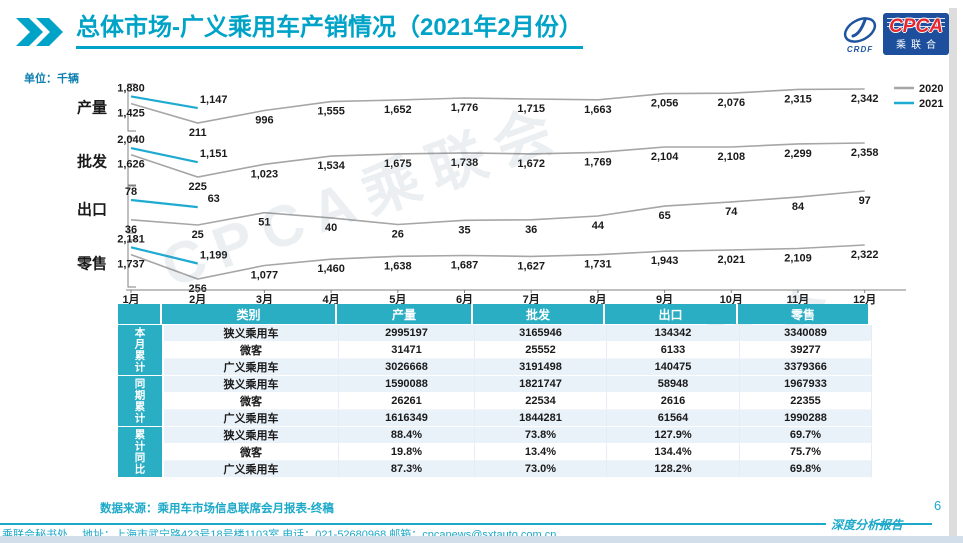 The width and height of the screenshot is (963, 543). What do you see at coordinates (918, 45) in the screenshot?
I see `cpca-cn-label: 乘联合` at bounding box center [918, 45].